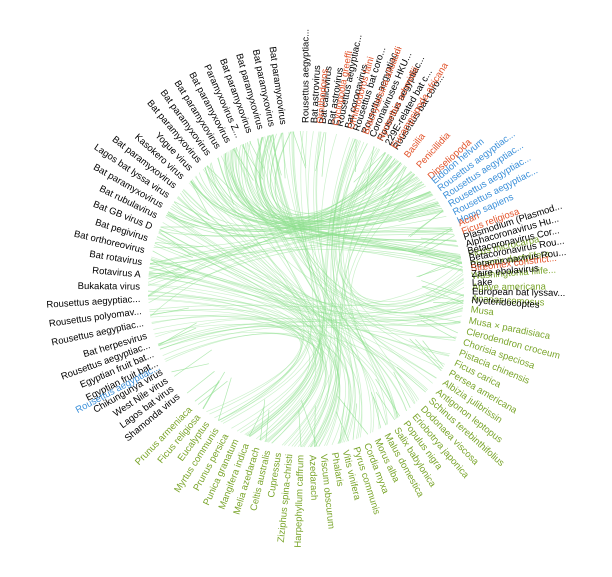 The image size is (612, 577). I want to click on node-label: Ornithodoros, so click(323, 96).